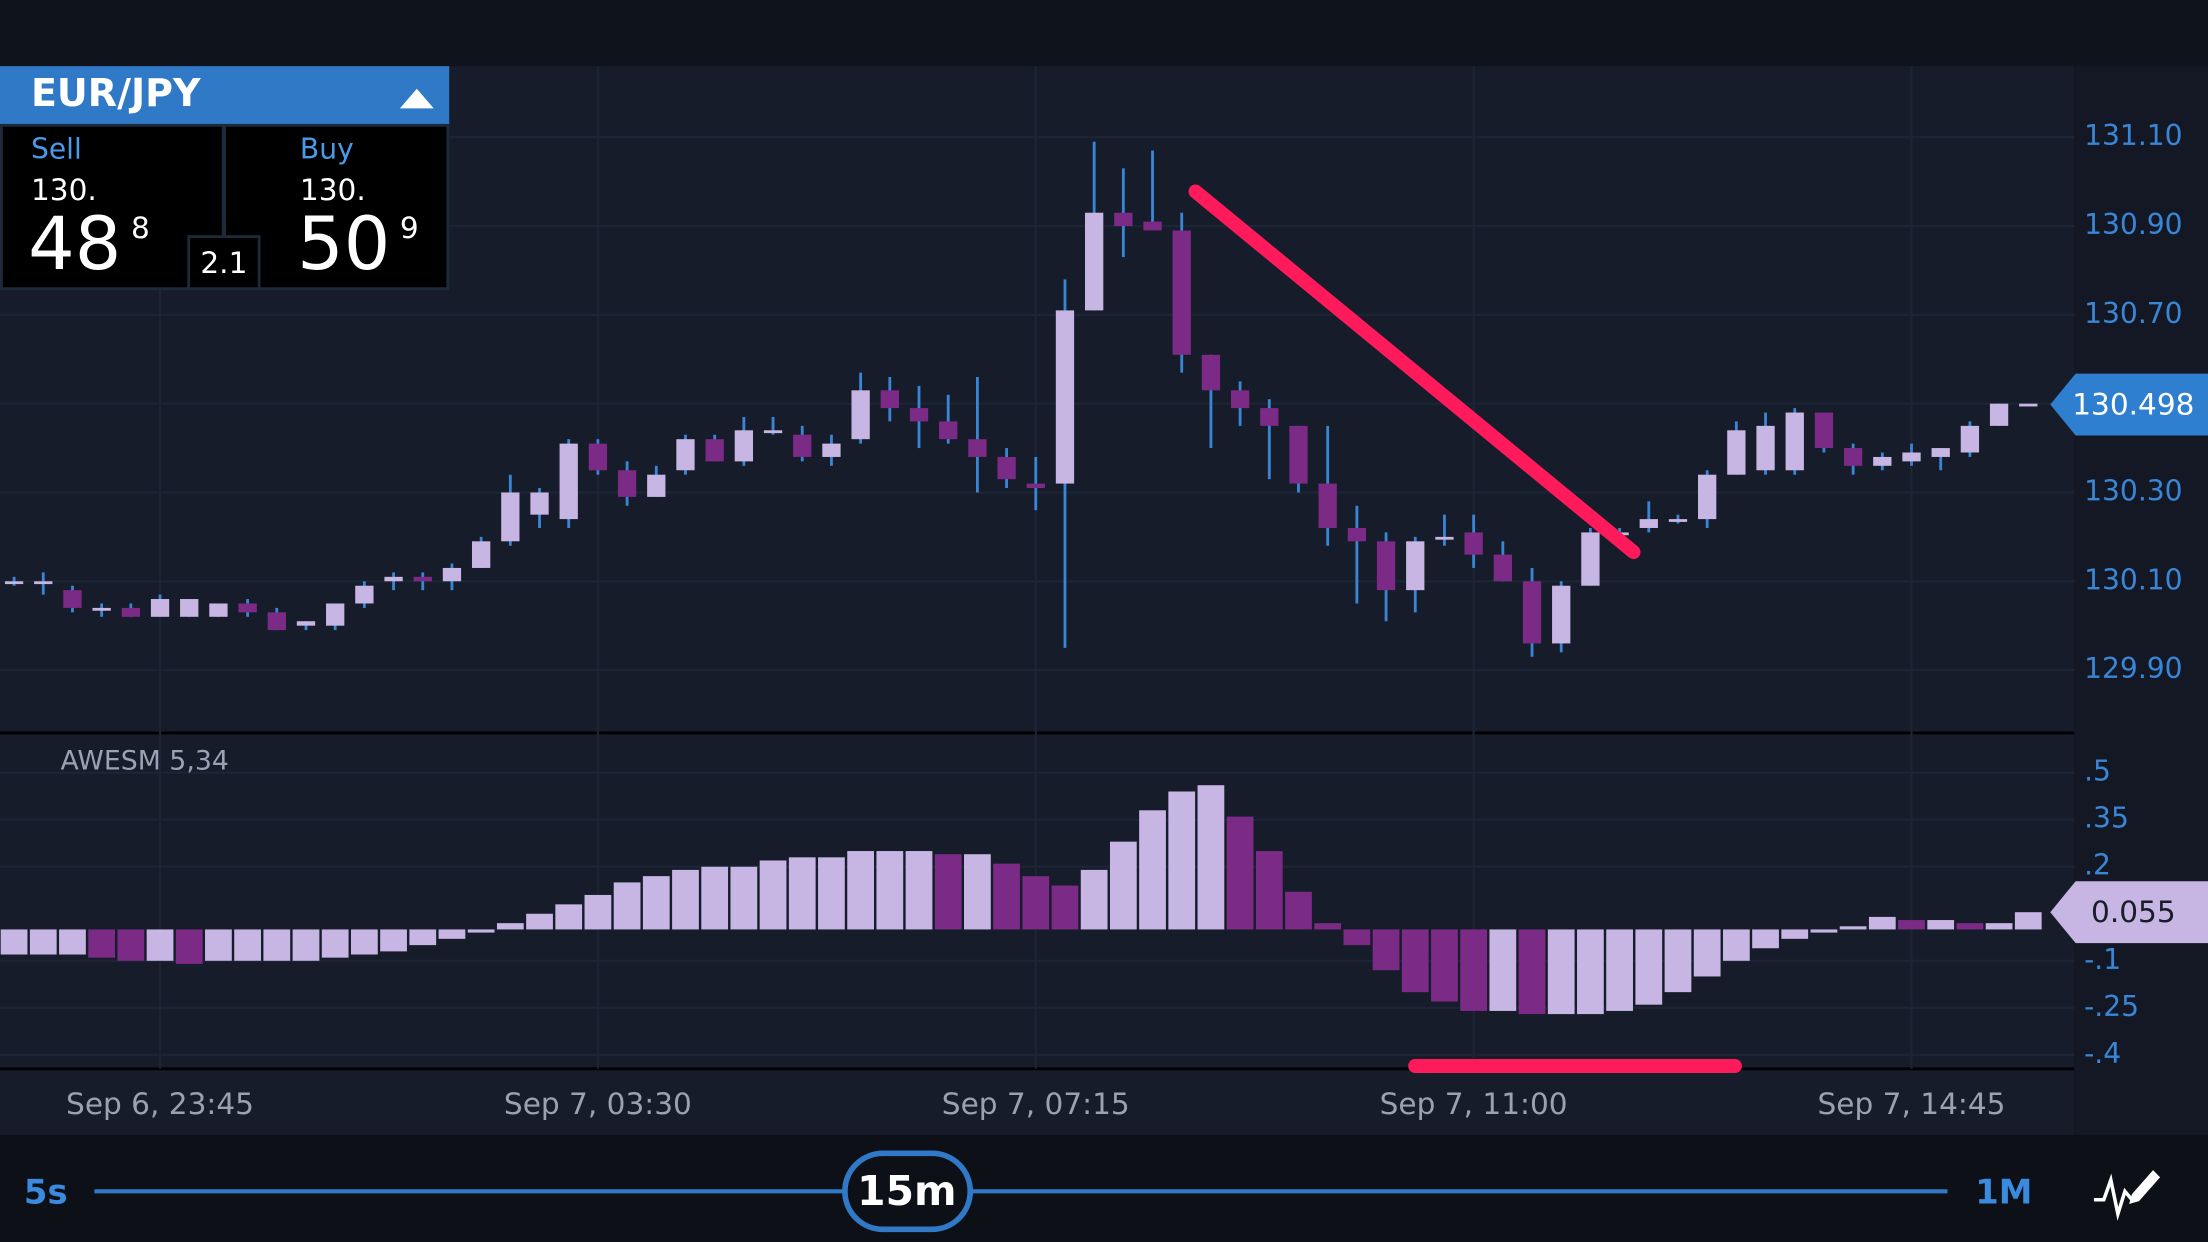  What do you see at coordinates (2145, 1187) in the screenshot?
I see `pencil-icon` at bounding box center [2145, 1187].